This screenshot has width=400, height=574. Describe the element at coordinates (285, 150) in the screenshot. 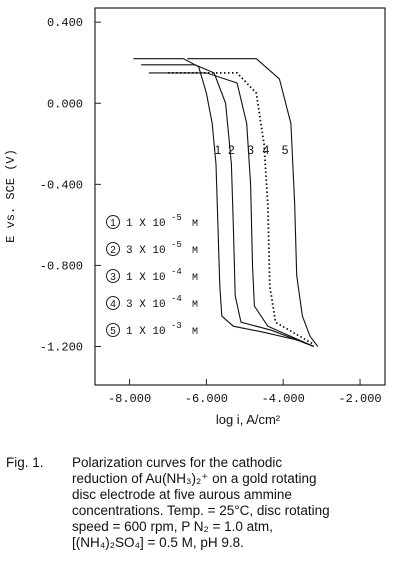

I see `curve-label: 5` at that location.